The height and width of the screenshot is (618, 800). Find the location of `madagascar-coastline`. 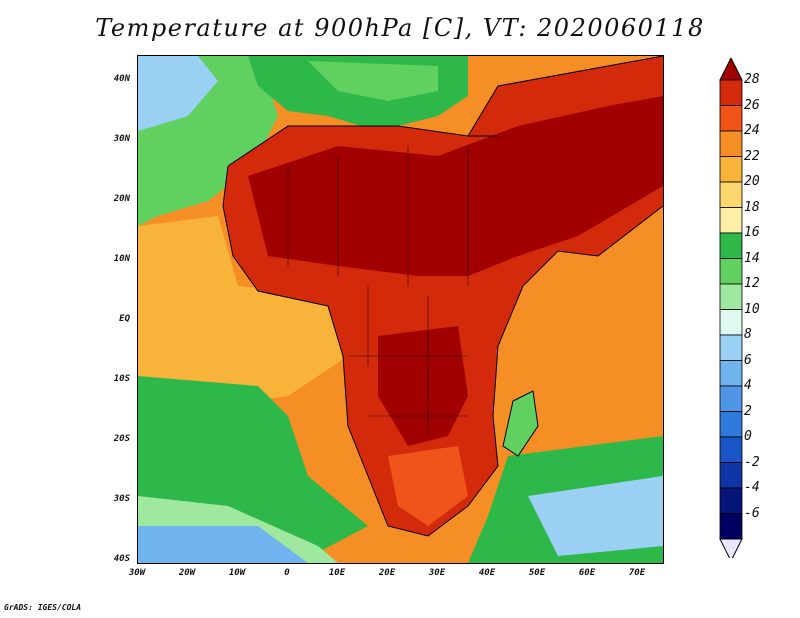

madagascar-coastline is located at coordinates (520, 423).